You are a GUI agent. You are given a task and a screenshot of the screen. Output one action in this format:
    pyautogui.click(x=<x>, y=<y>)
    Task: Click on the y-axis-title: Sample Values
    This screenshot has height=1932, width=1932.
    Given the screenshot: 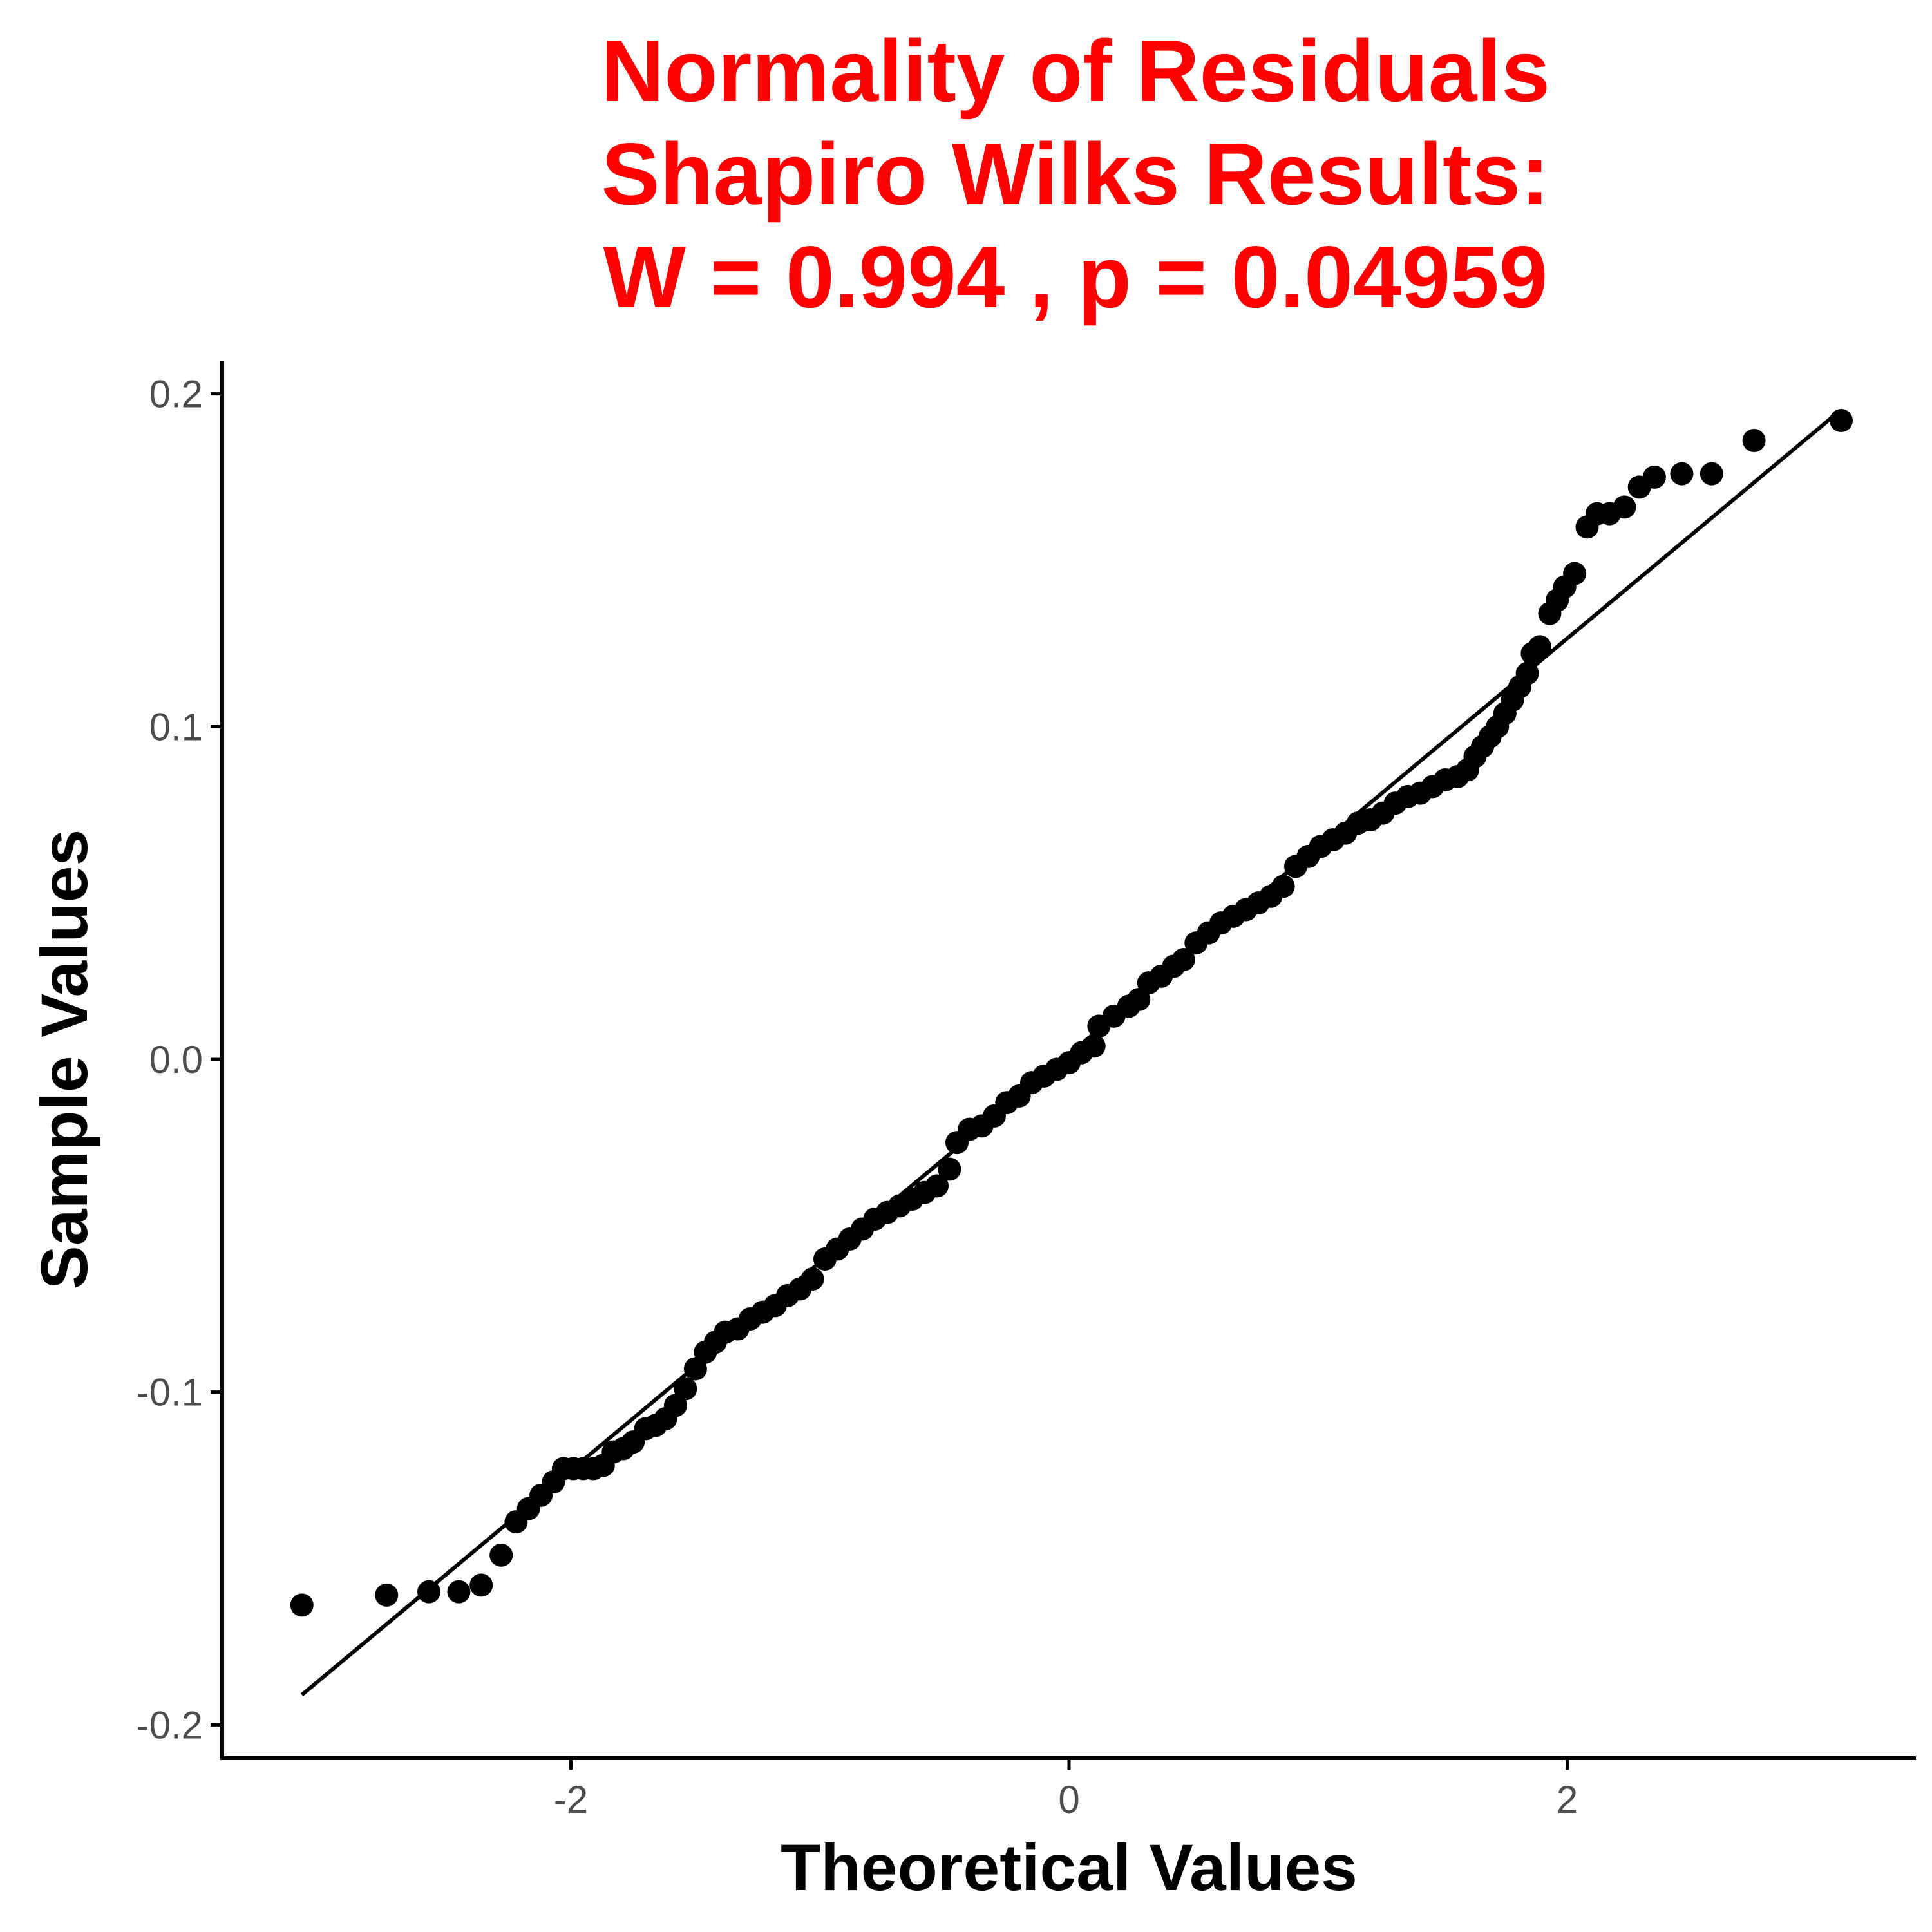 What is the action you would take?
    pyautogui.click(x=64, y=1059)
    